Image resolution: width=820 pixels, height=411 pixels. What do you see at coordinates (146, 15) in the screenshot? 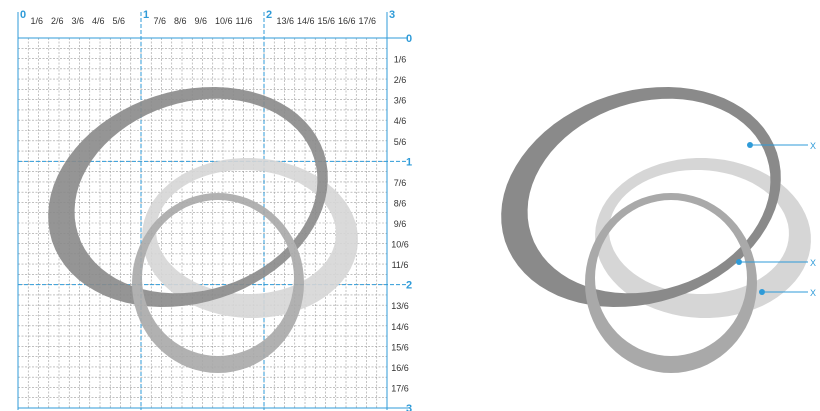
I see `top-scale-label: 1` at bounding box center [146, 15].